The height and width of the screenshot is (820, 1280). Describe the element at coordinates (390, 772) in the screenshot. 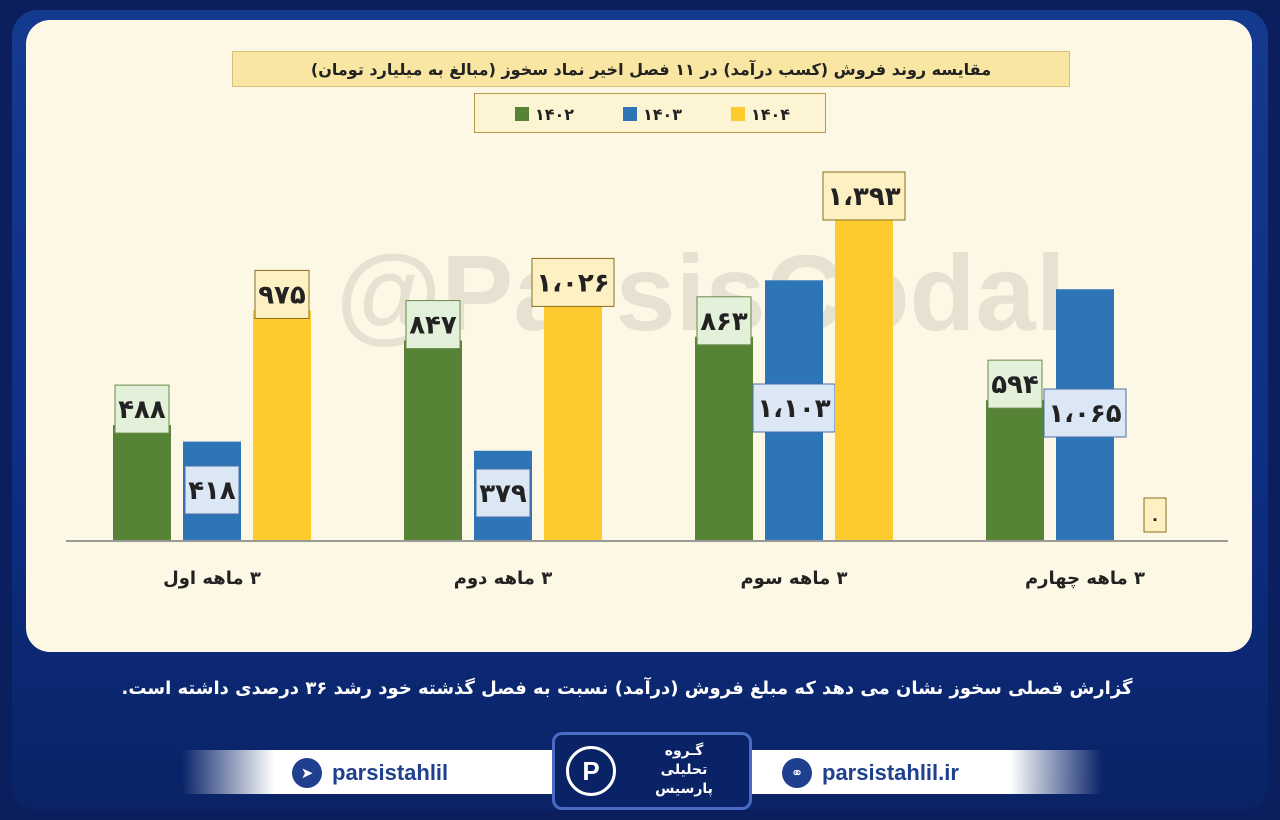

I see `telegram-handle: parsistahlil` at that location.